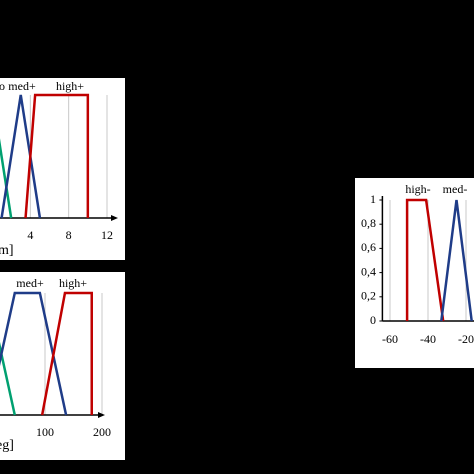 The image size is (474, 474). I want to click on x-tick-label: -40, so click(428, 339).